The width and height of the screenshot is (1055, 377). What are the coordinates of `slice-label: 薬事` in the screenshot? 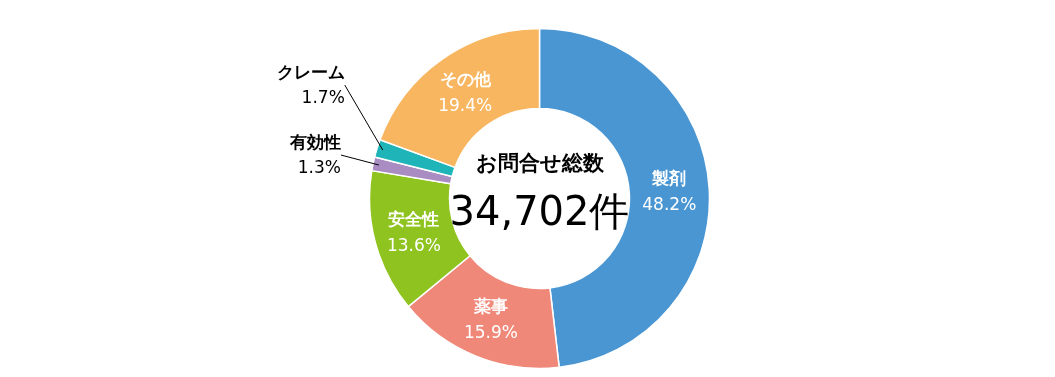 It's located at (490, 306).